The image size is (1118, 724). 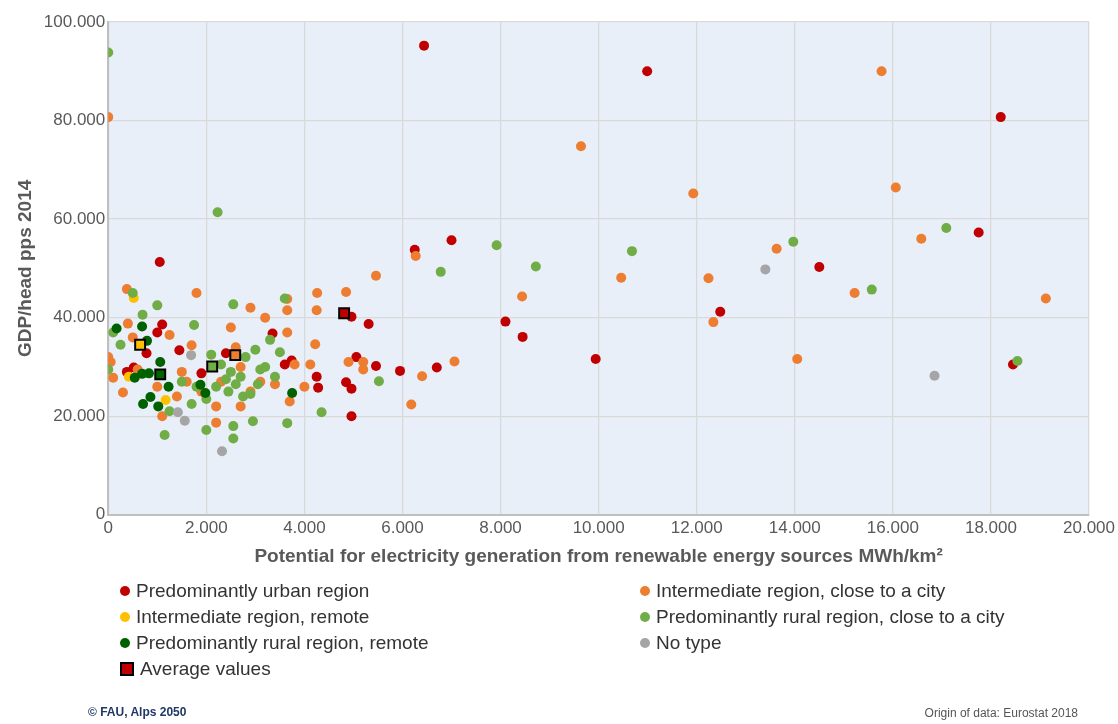 What do you see at coordinates (801, 591) in the screenshot?
I see `legend-label: Intermediate region, close to a city` at bounding box center [801, 591].